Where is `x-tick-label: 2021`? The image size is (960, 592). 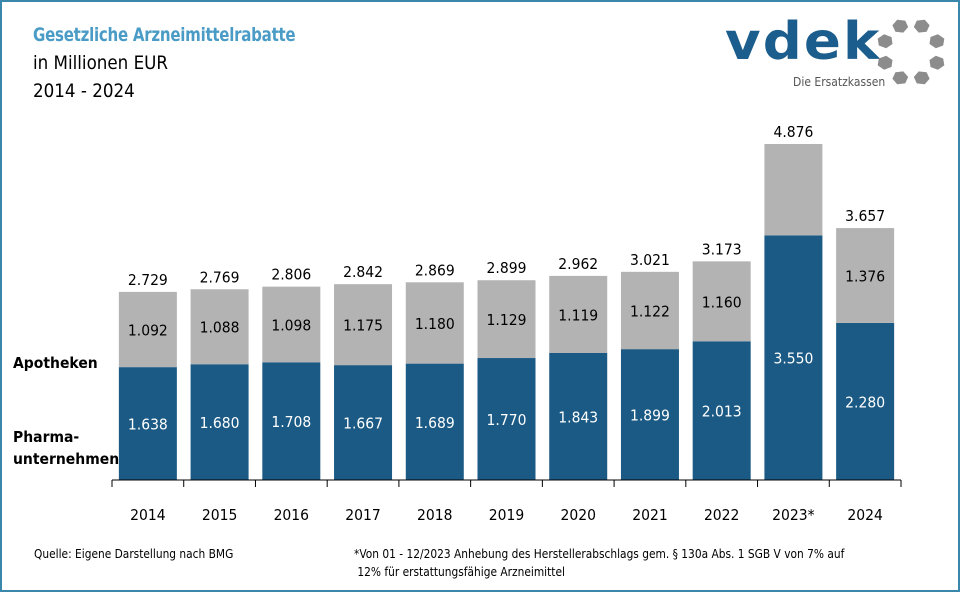
x-tick-label: 2021 is located at coordinates (649, 515).